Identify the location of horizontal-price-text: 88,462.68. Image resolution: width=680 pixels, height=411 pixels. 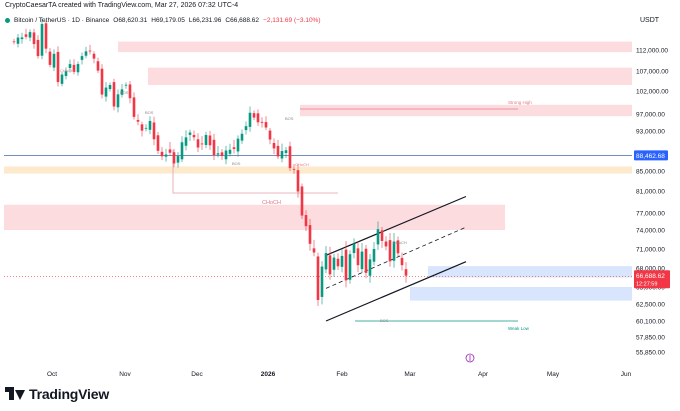
(650, 156).